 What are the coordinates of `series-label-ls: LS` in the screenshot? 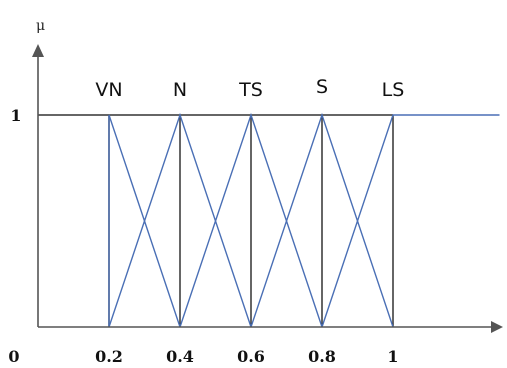 It's located at (393, 90).